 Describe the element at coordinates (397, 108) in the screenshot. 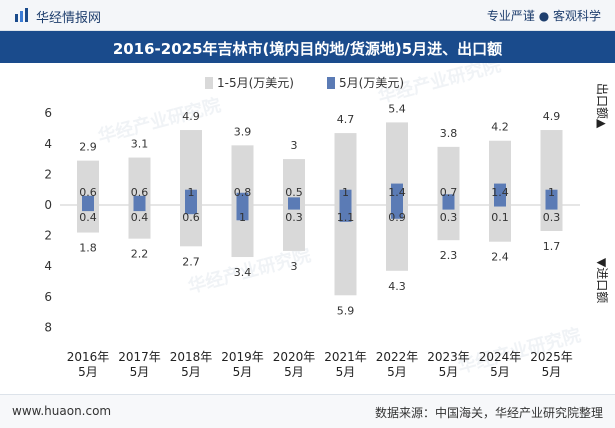

I see `export-cumulative-label: 5.4` at that location.